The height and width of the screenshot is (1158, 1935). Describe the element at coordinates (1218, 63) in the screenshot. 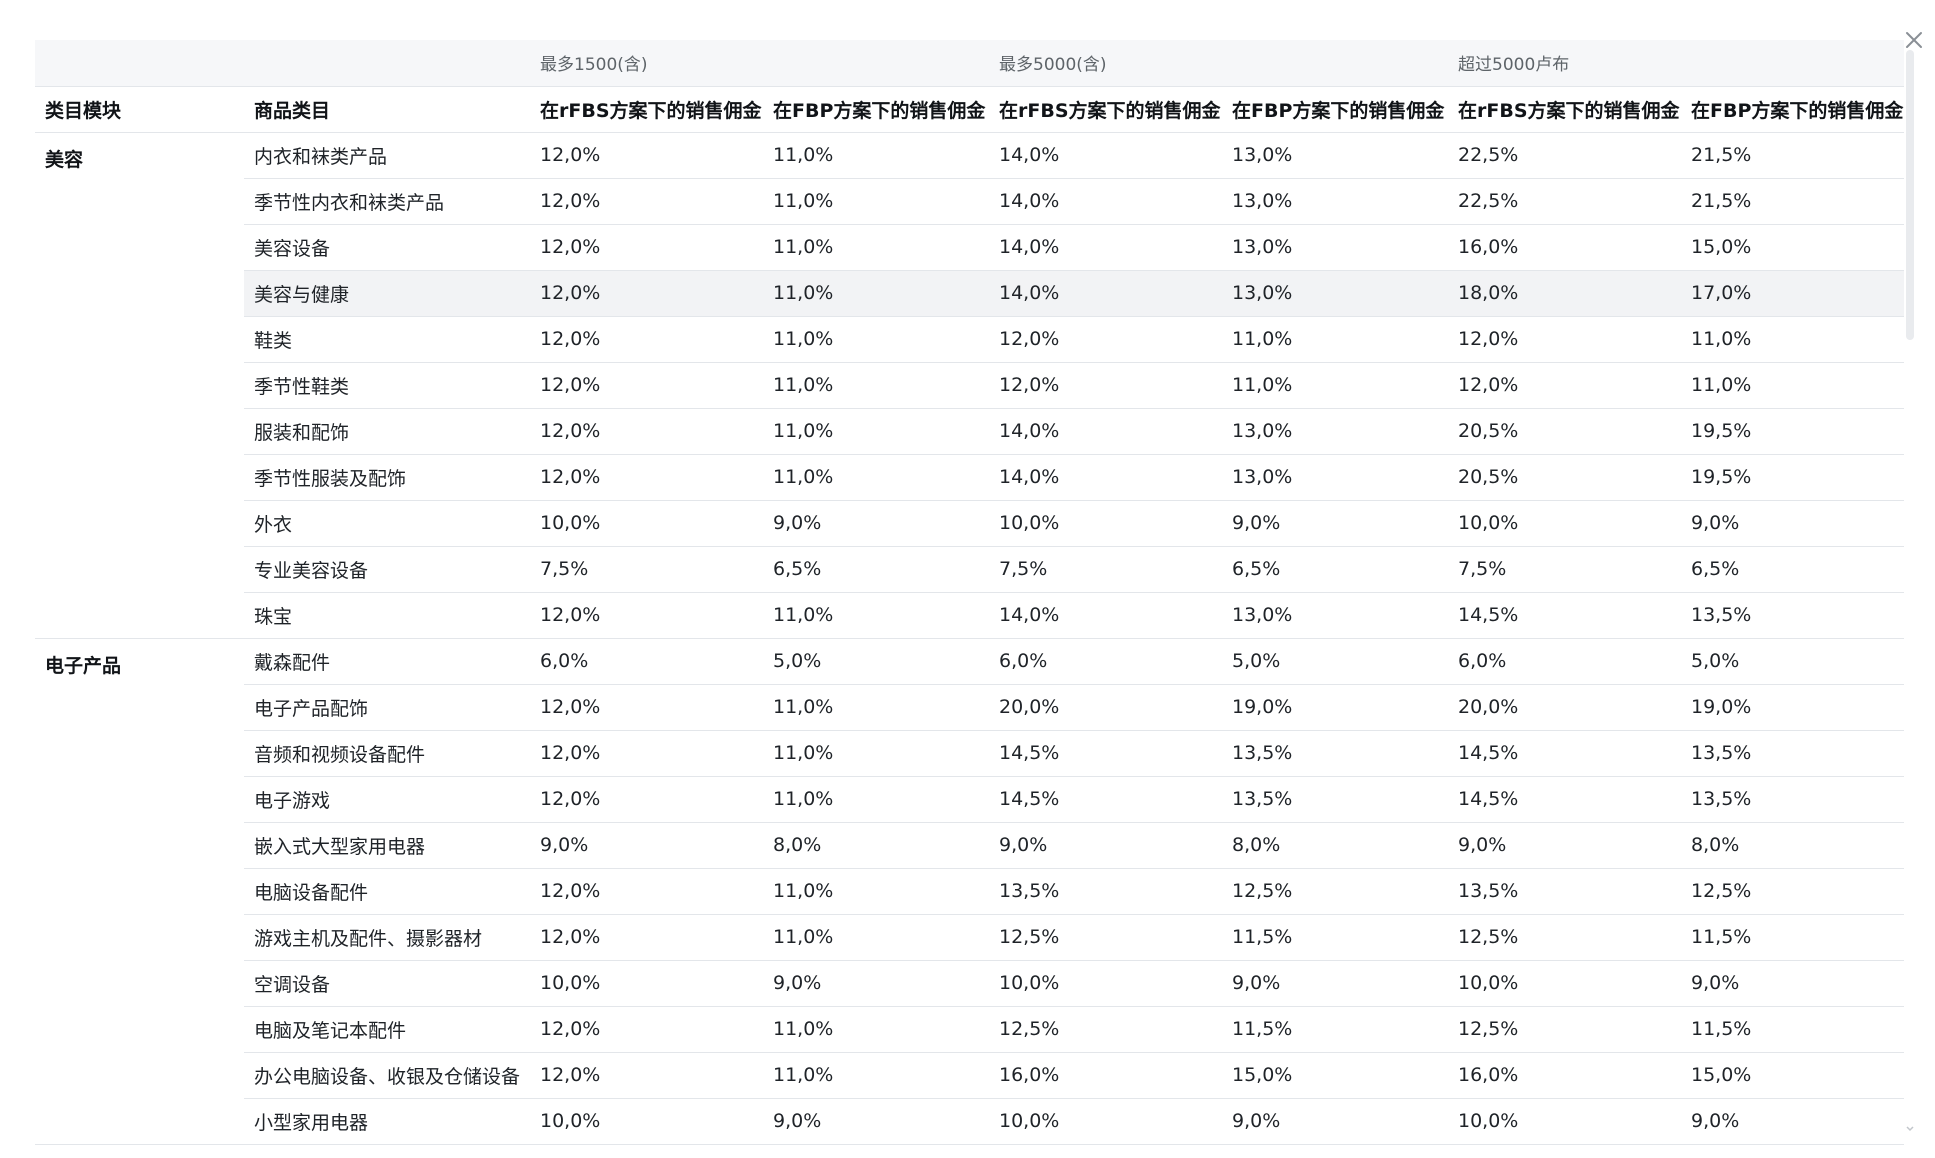

I see `price-group-header: 最多5000(含)` at that location.